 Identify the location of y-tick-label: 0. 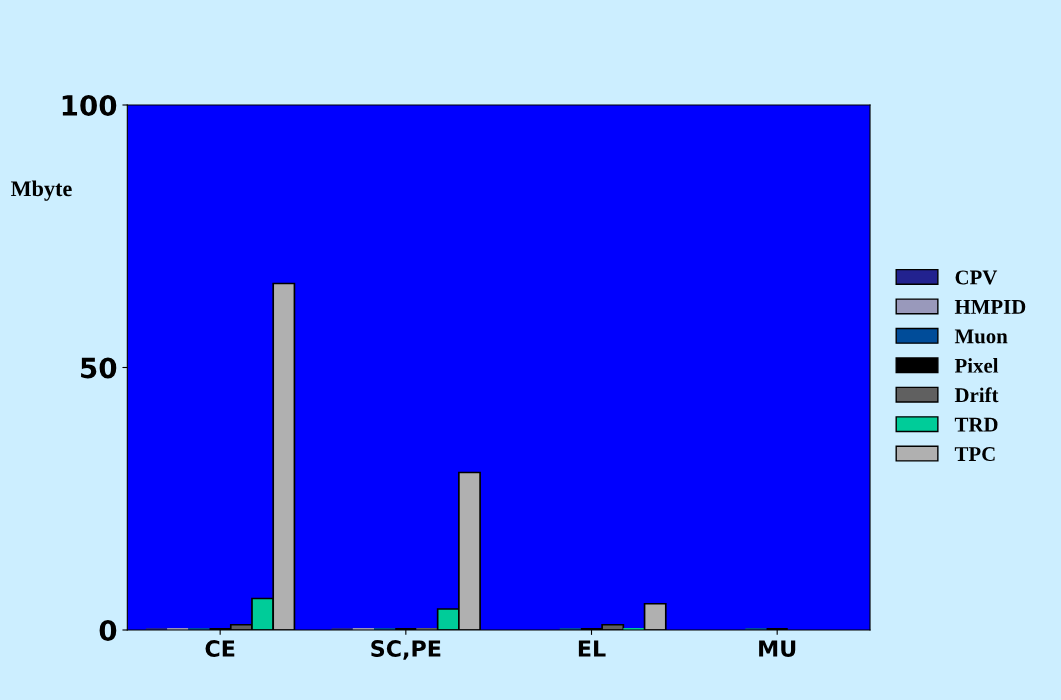
(108, 630).